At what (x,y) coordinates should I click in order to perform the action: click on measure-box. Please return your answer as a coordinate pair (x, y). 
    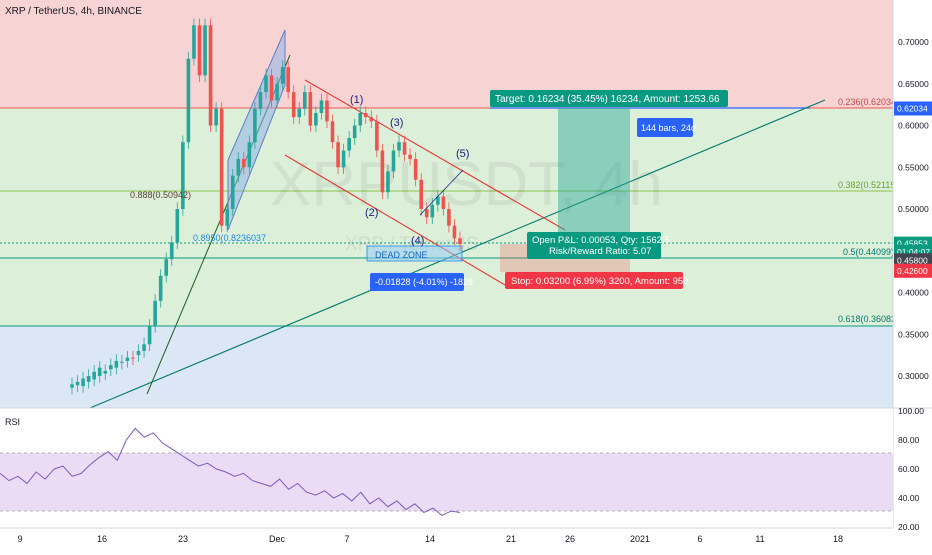
    Looking at the image, I should click on (417, 282).